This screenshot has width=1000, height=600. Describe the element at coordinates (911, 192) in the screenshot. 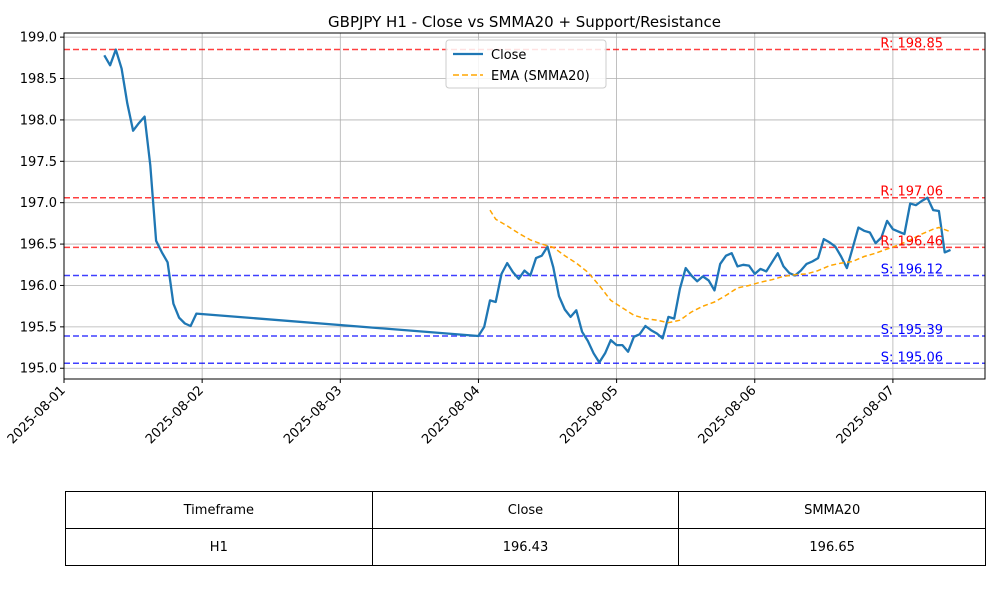

I see `resistance-label: R: 197.06` at that location.